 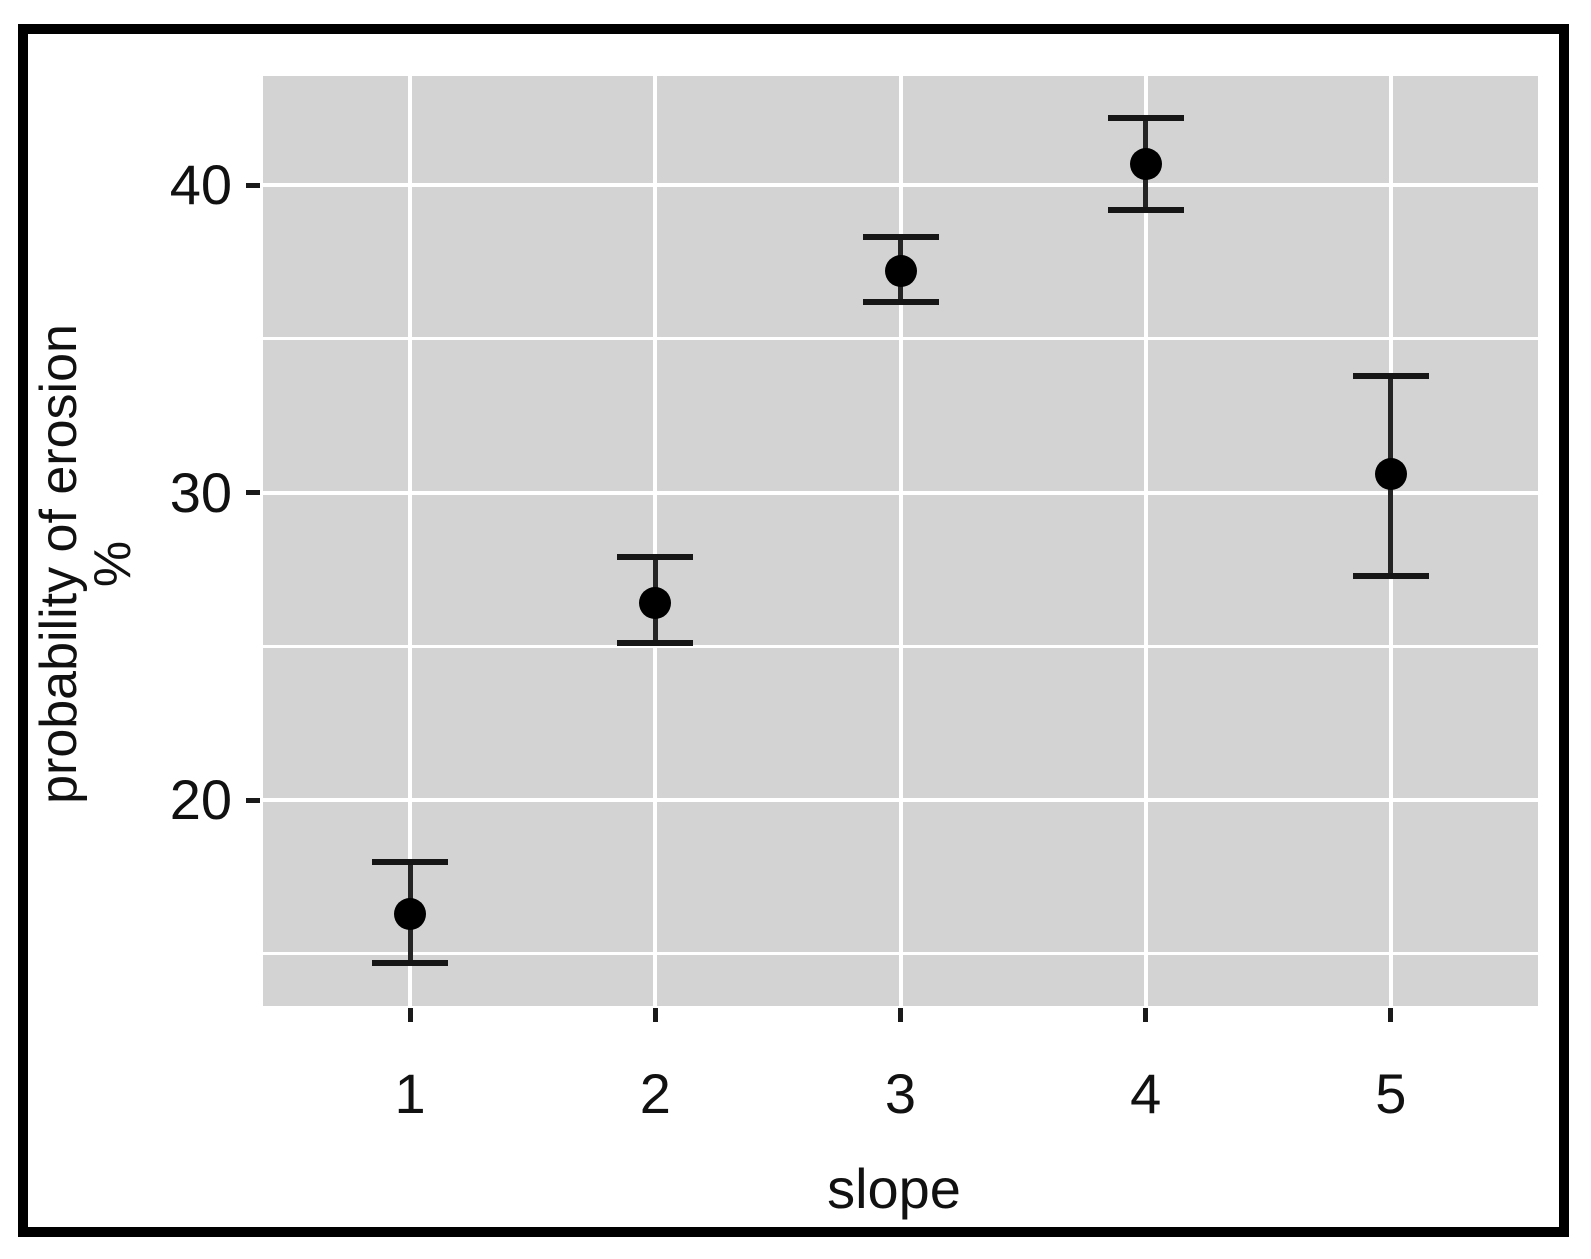 What do you see at coordinates (410, 1093) in the screenshot?
I see `x-tick-label: 1` at bounding box center [410, 1093].